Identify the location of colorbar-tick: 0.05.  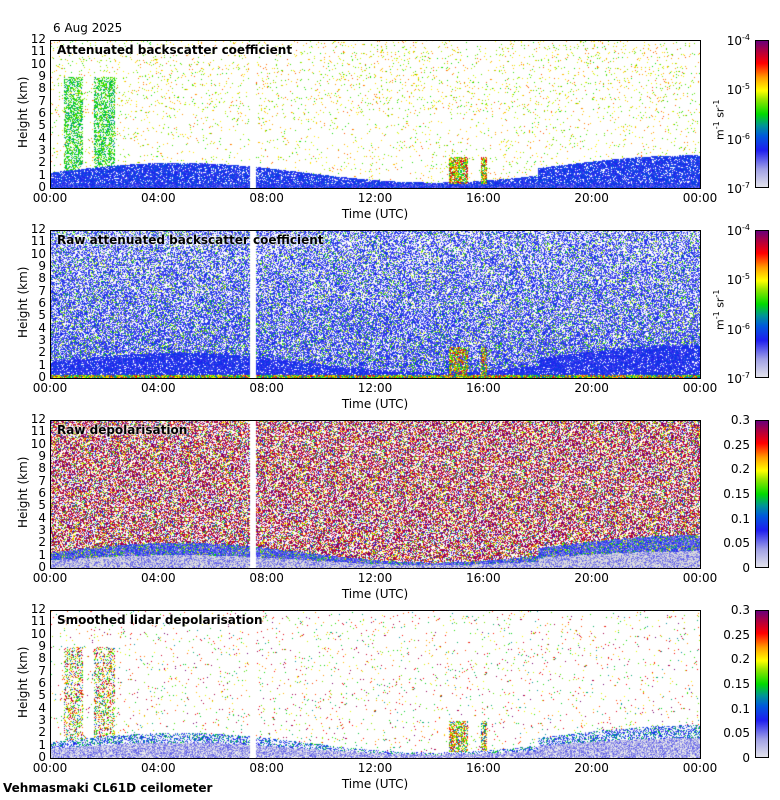
(736, 733).